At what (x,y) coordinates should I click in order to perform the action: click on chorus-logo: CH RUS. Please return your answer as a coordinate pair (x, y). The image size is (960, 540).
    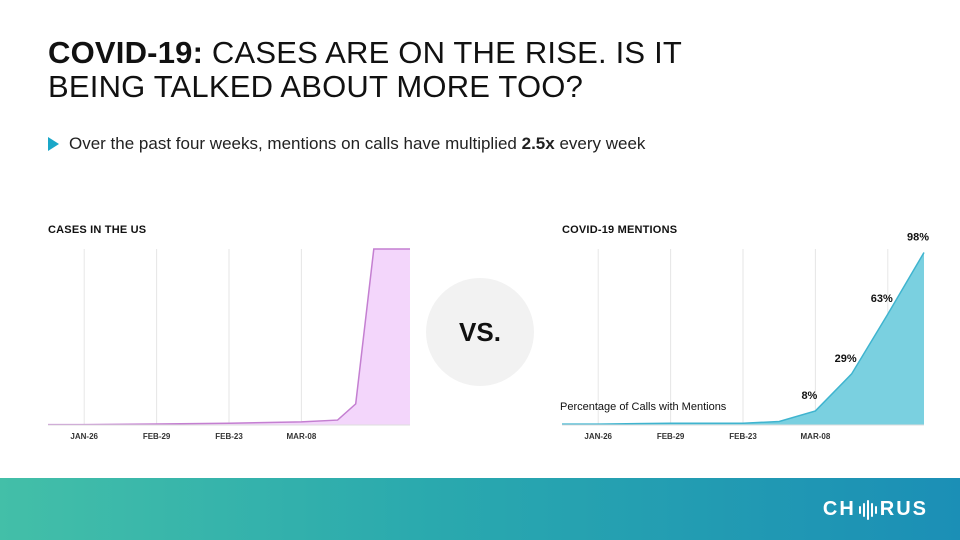
    Looking at the image, I should click on (875, 509).